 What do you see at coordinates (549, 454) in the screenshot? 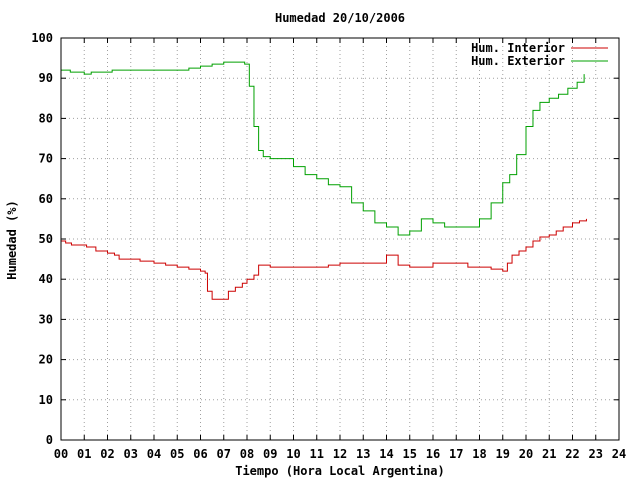
I see `x-tick-label: 21` at bounding box center [549, 454].